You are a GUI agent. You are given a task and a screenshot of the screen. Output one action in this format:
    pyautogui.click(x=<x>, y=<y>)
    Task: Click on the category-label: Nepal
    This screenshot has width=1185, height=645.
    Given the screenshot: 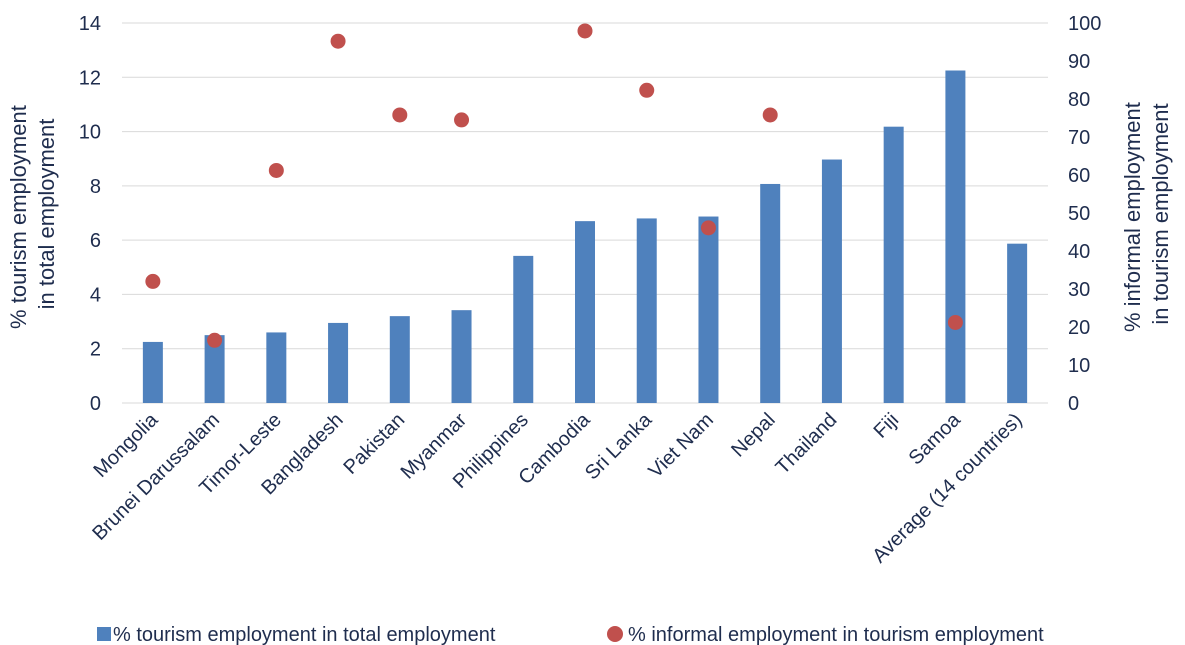 What is the action you would take?
    pyautogui.click(x=753, y=435)
    